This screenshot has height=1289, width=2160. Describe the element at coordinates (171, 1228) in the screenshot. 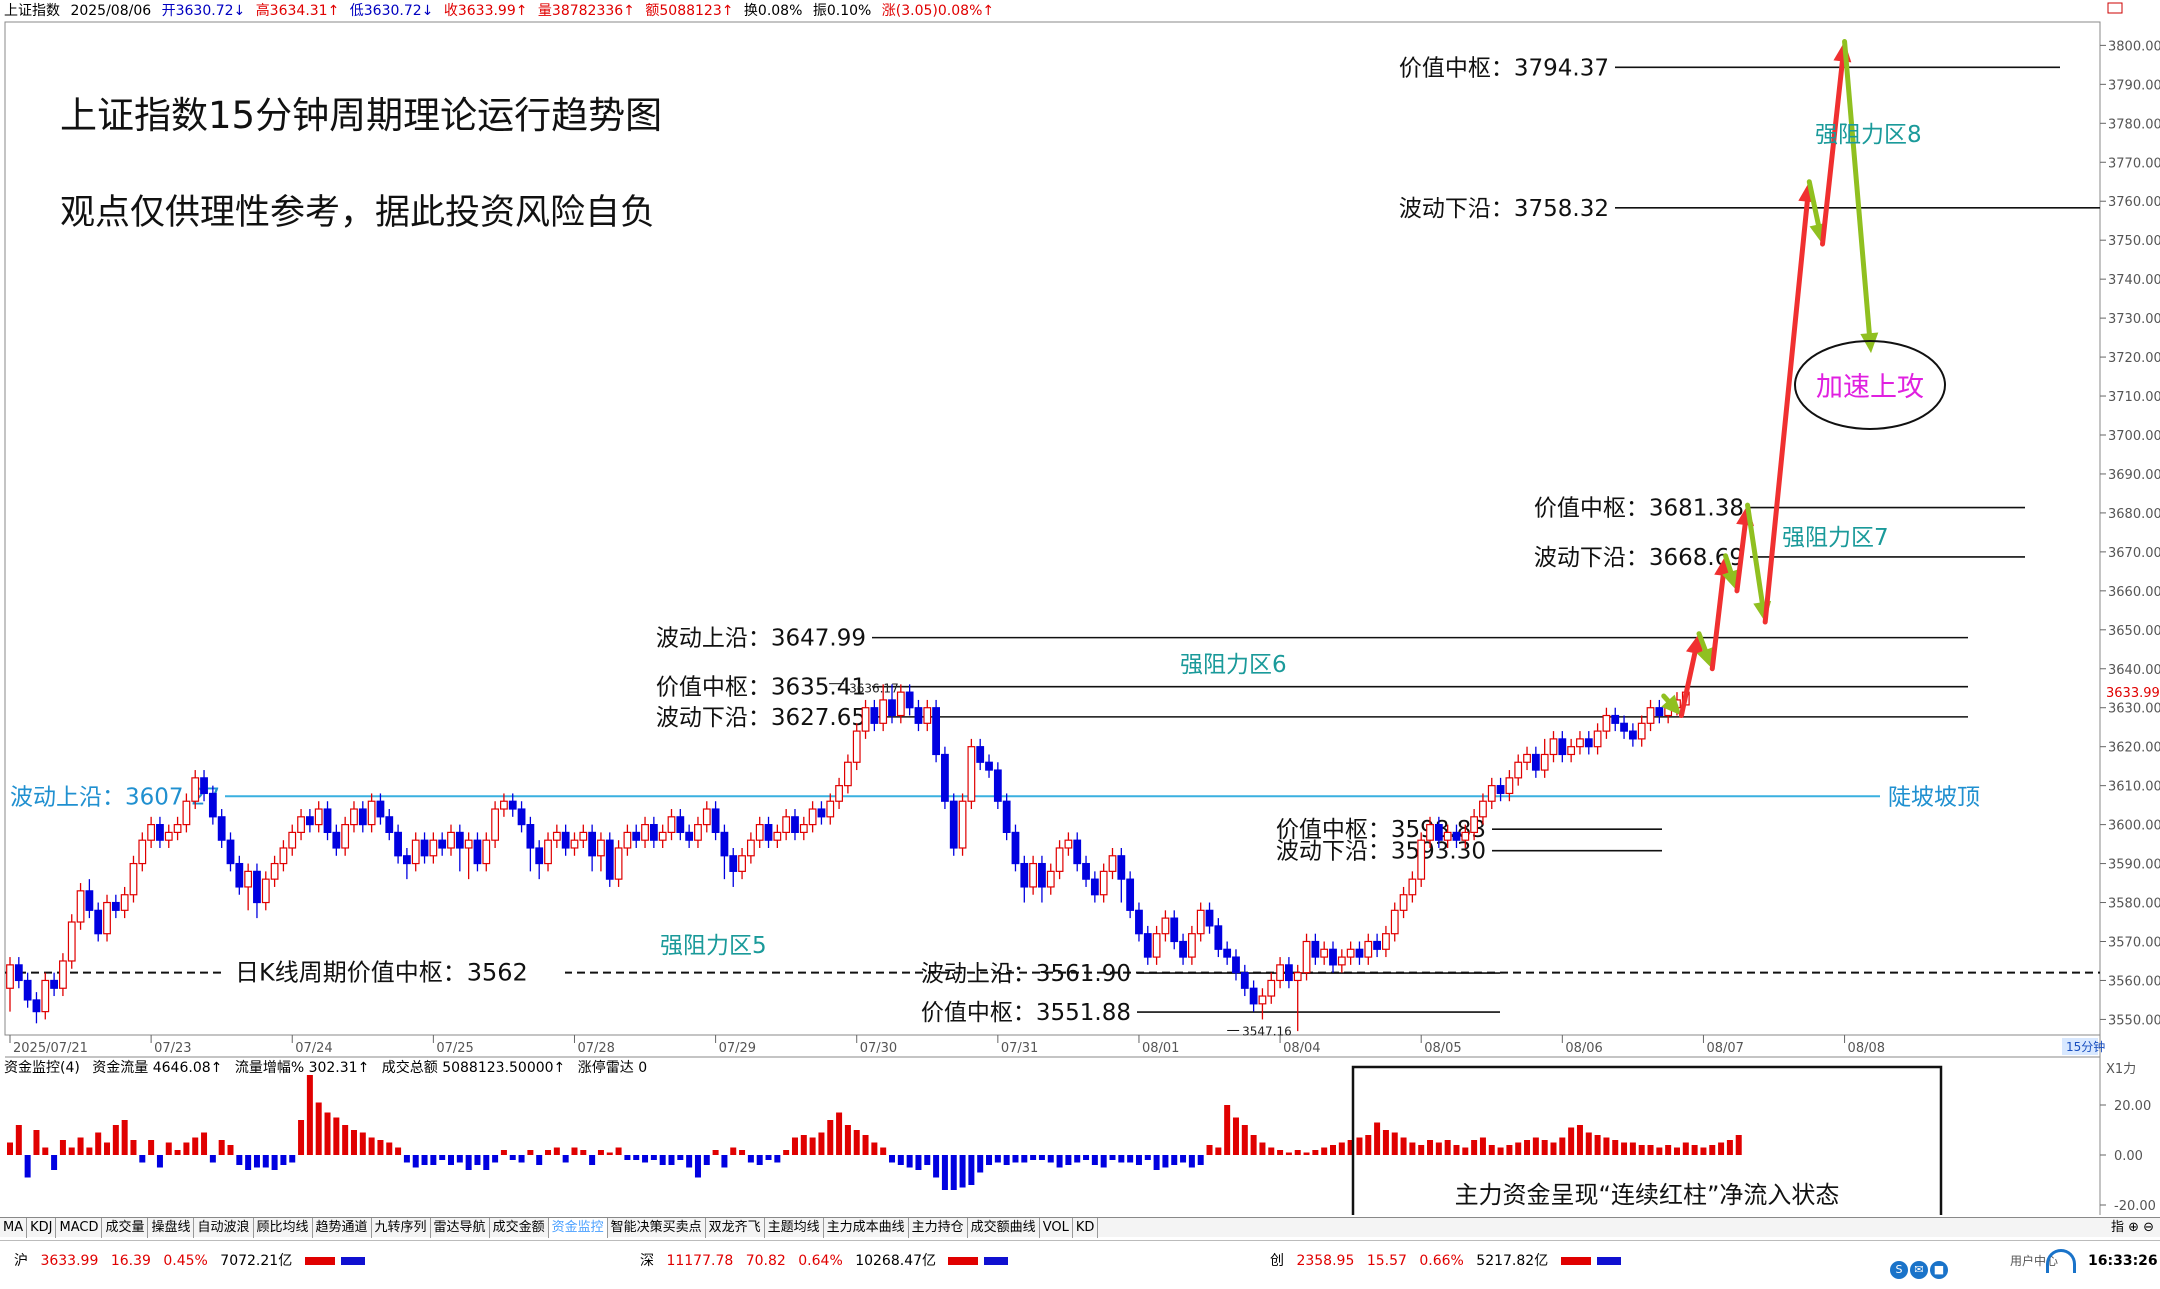

I see `tab-4: 操盘线` at that location.